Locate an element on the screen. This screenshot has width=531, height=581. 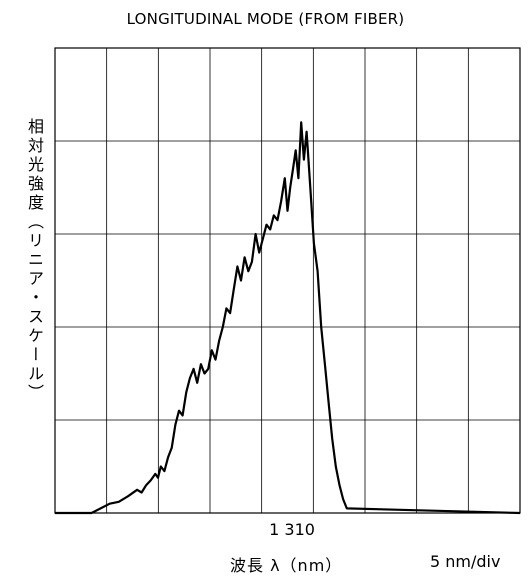
x-axis-label: 波長 λ（nm） is located at coordinates (286, 565).